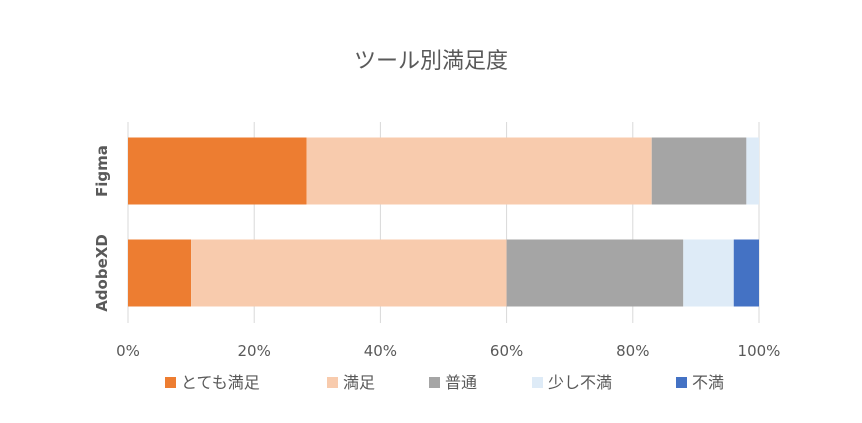 The image size is (862, 423). I want to click on legend-label: 満足, so click(359, 382).